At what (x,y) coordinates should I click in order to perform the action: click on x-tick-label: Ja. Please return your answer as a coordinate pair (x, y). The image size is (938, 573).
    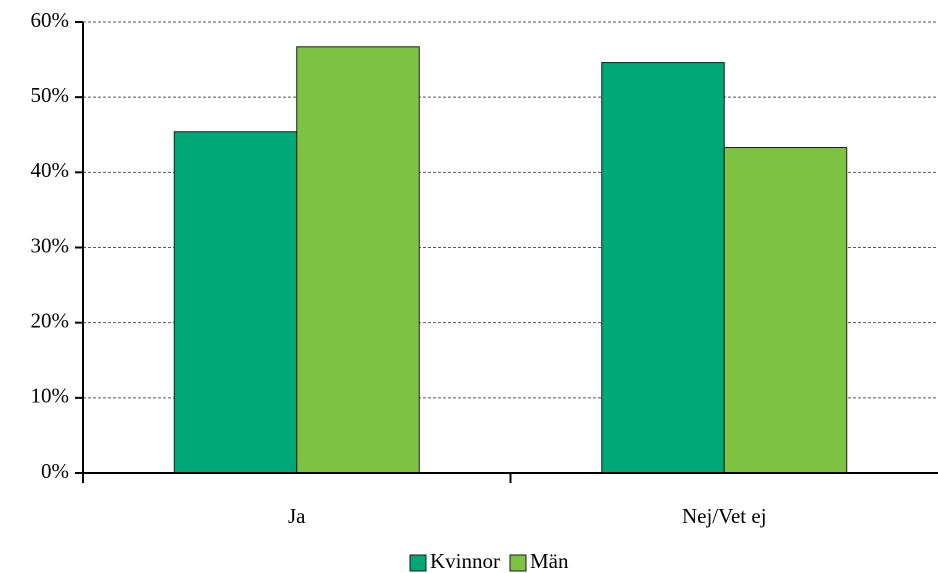
    Looking at the image, I should click on (297, 516).